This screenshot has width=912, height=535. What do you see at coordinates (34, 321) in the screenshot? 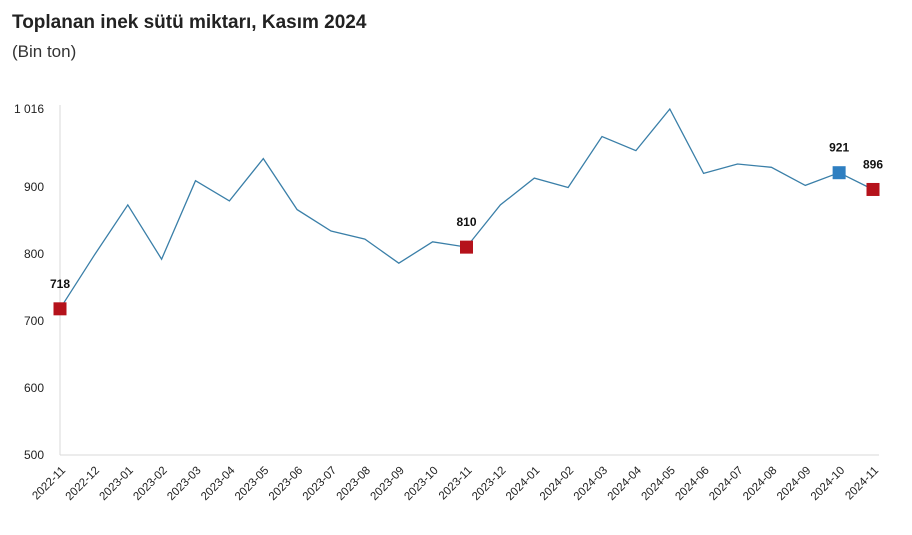
I see `y-tick-label: 700` at bounding box center [34, 321].